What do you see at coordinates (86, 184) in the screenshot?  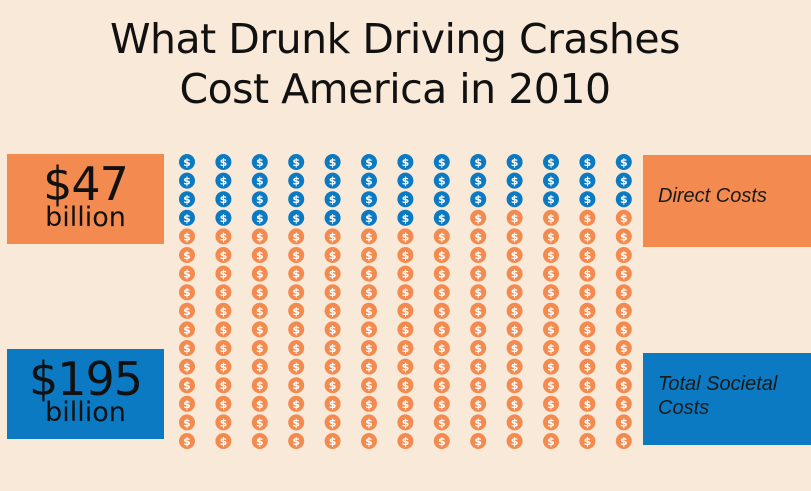 I see `direct-cost-amount: $47` at bounding box center [86, 184].